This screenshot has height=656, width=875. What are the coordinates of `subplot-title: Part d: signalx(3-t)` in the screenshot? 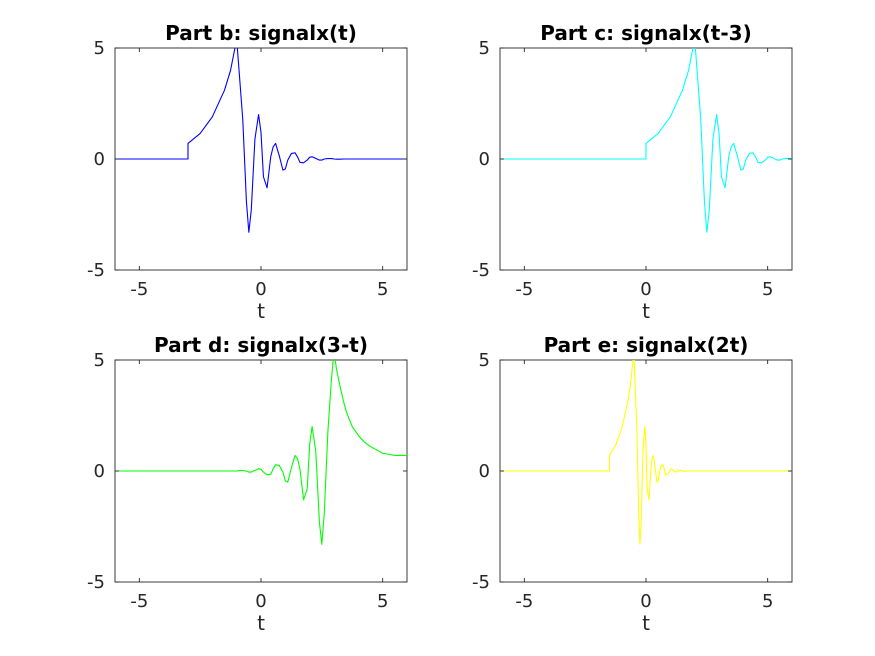 It's located at (261, 345).